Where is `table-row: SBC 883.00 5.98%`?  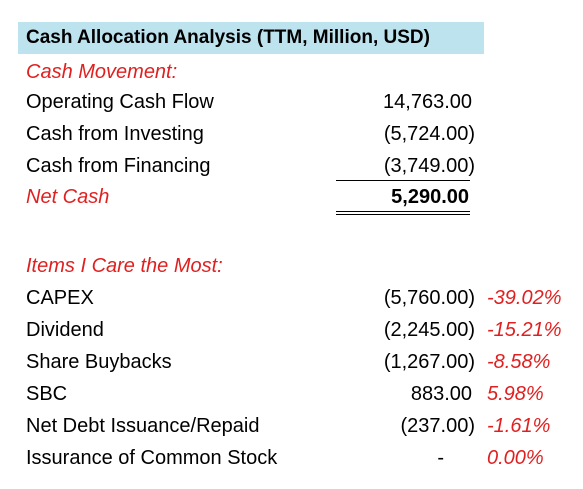 table-row: SBC 883.00 5.98% is located at coordinates (291, 394).